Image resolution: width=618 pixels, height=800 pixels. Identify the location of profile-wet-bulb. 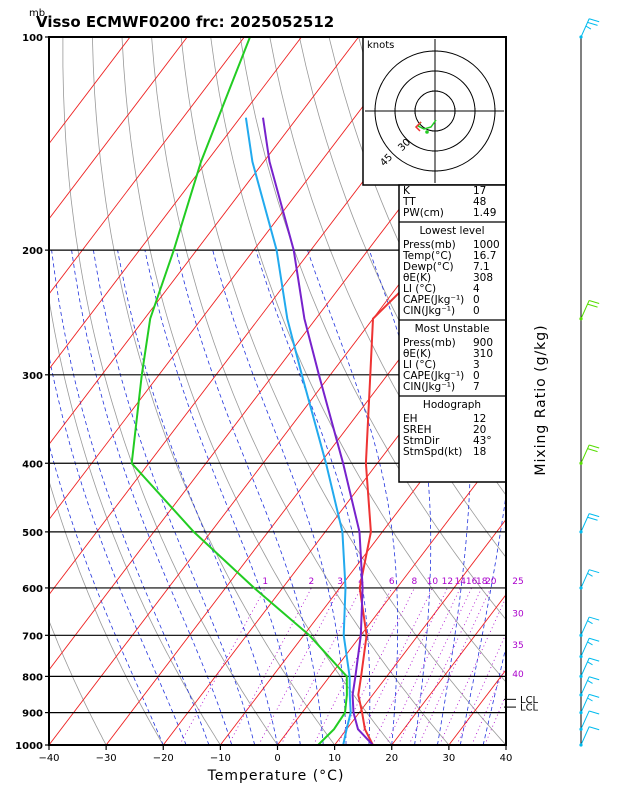
(298, 431).